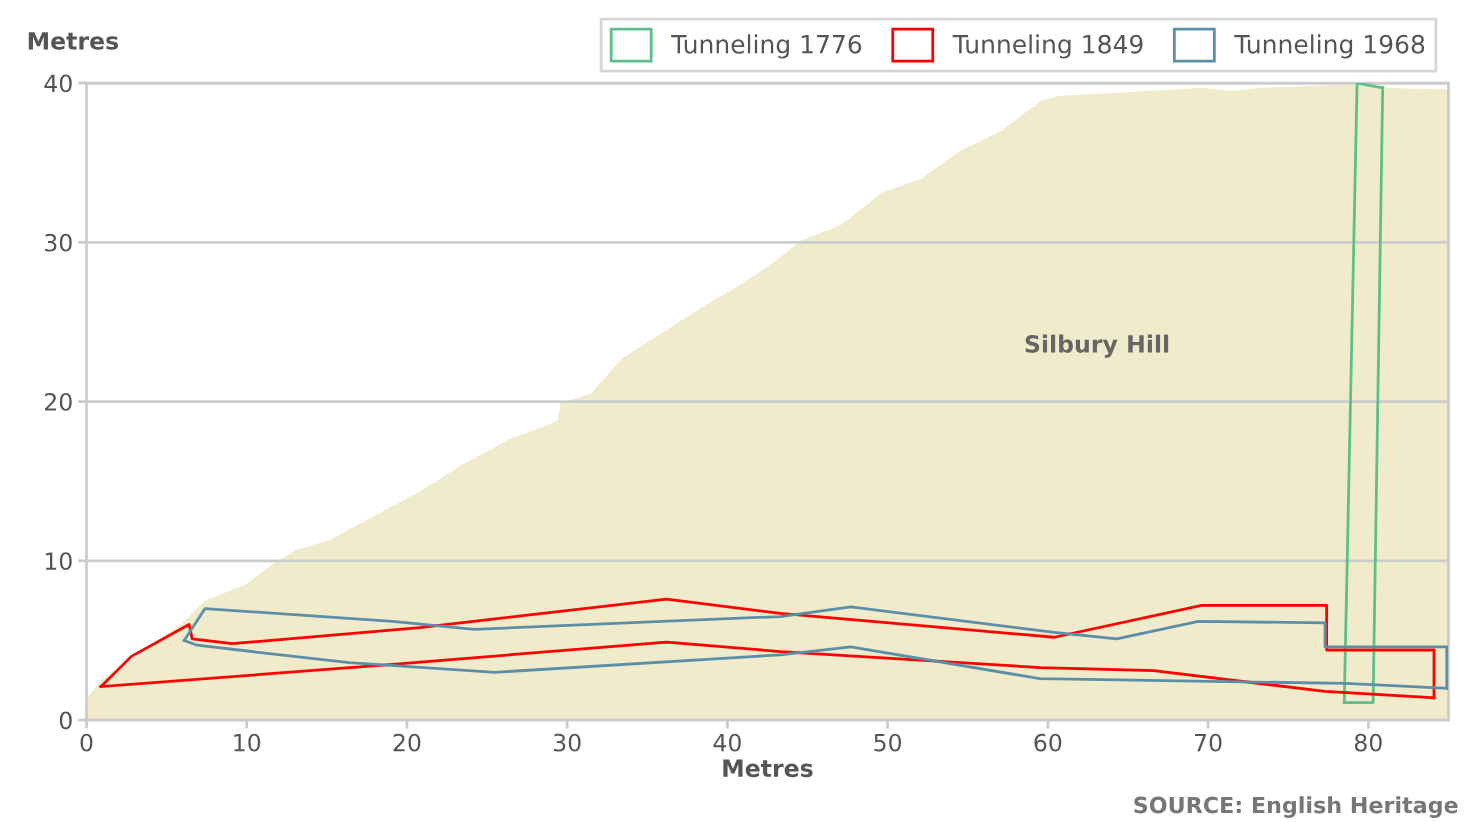  What do you see at coordinates (768, 768) in the screenshot?
I see `x-axis-title: Metres` at bounding box center [768, 768].